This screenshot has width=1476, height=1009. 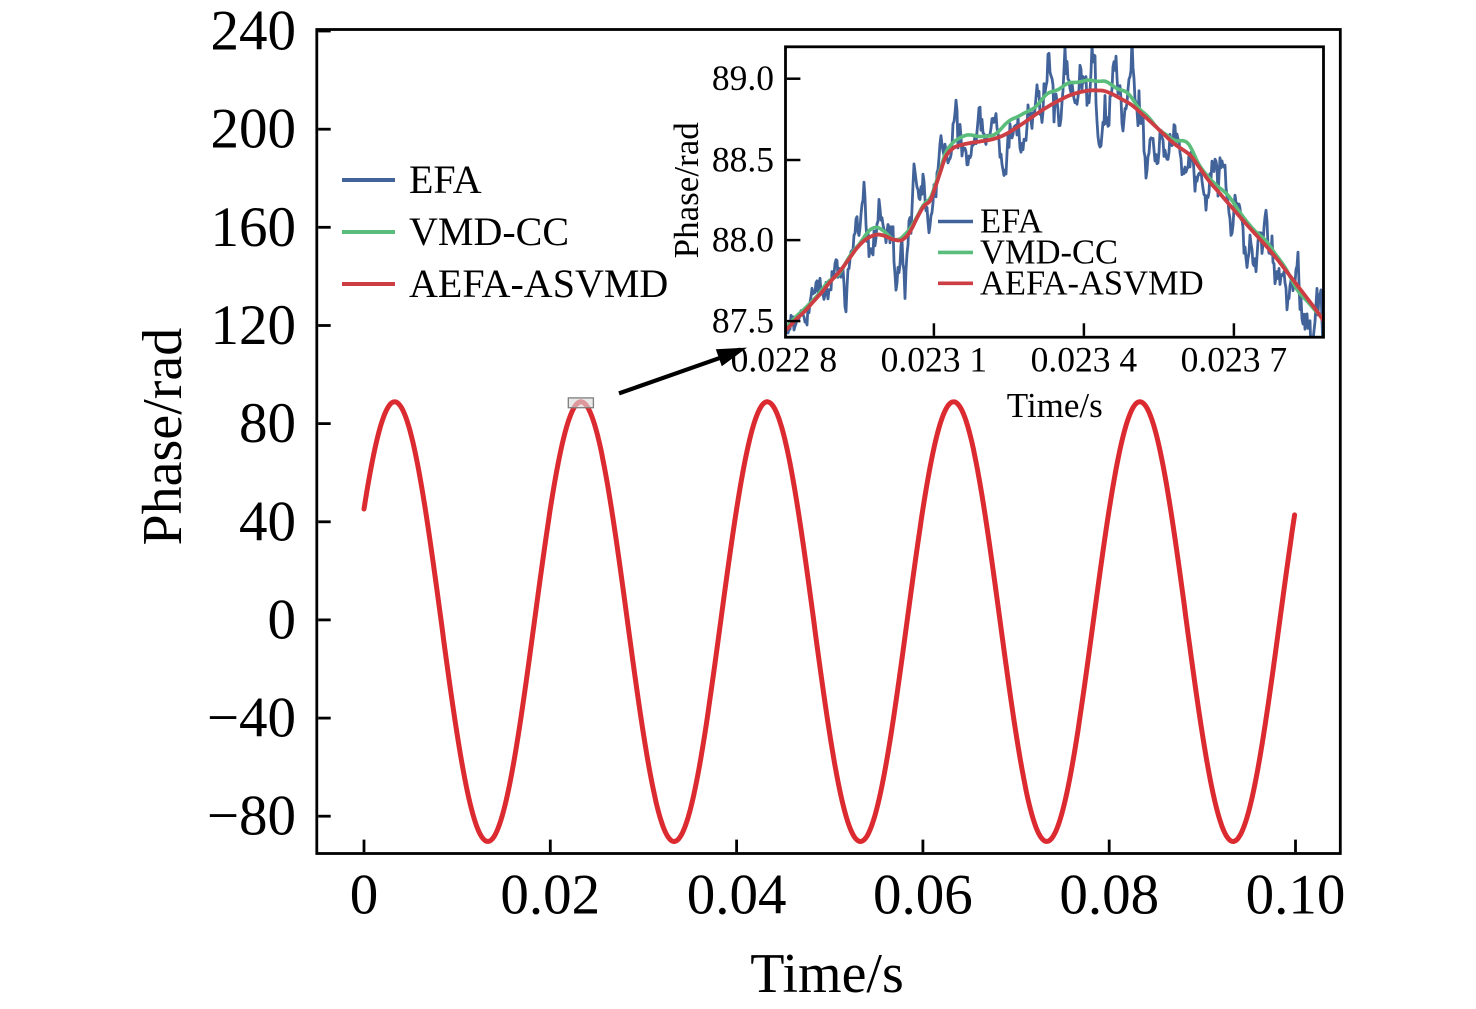 What do you see at coordinates (254, 129) in the screenshot?
I see `svg-text: 200` at bounding box center [254, 129].